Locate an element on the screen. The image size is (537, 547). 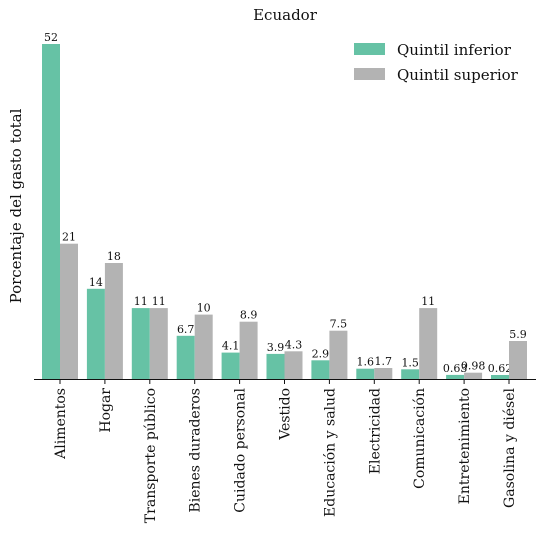
bar-quintil-inferior-hogar is located at coordinates (95, 333).